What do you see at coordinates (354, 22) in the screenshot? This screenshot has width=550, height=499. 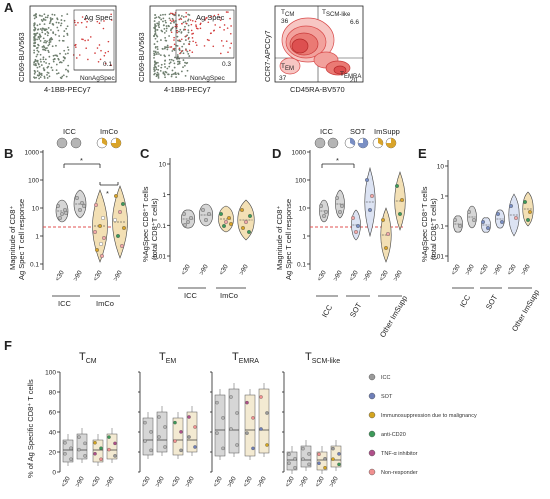 I see `tscm-value: 6.6` at bounding box center [354, 22].